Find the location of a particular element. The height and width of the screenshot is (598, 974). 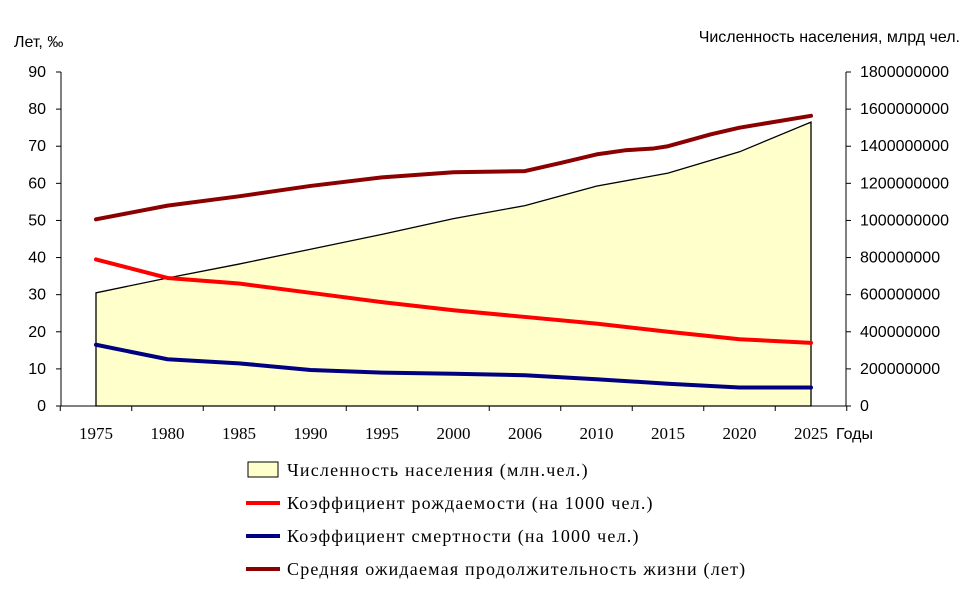

legend-label: Численность населения (млн.чел.) is located at coordinates (438, 470).